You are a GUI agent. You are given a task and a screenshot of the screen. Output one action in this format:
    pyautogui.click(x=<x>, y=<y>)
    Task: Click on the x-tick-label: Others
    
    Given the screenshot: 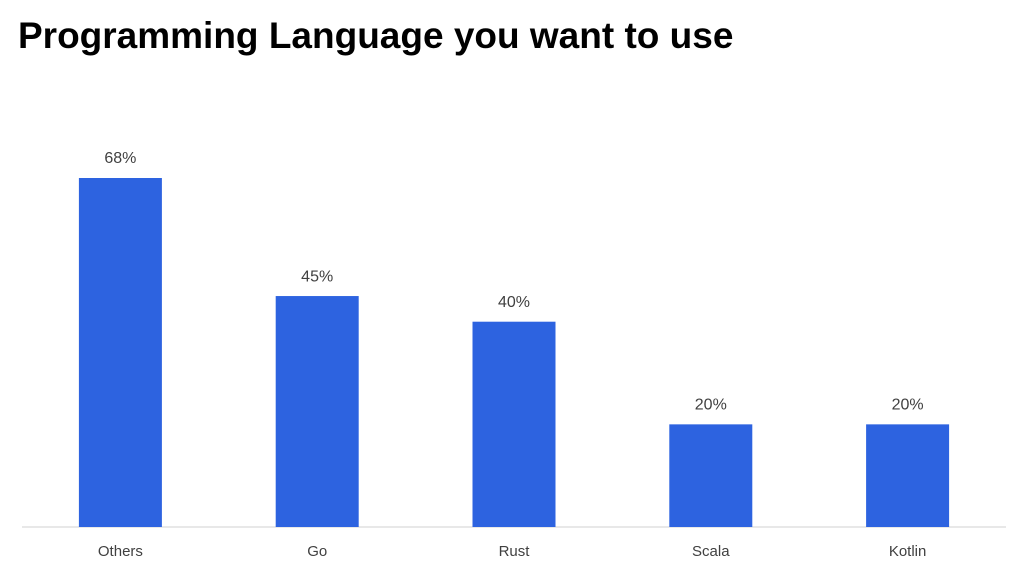 What is the action you would take?
    pyautogui.click(x=120, y=551)
    